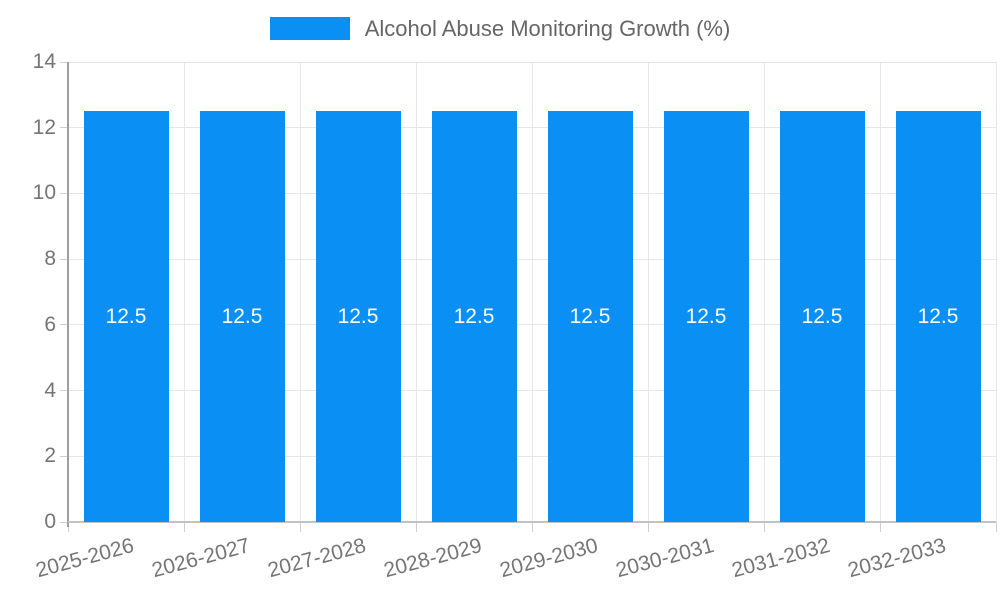  What do you see at coordinates (44, 193) in the screenshot?
I see `y-axis-tick-label: 10` at bounding box center [44, 193].